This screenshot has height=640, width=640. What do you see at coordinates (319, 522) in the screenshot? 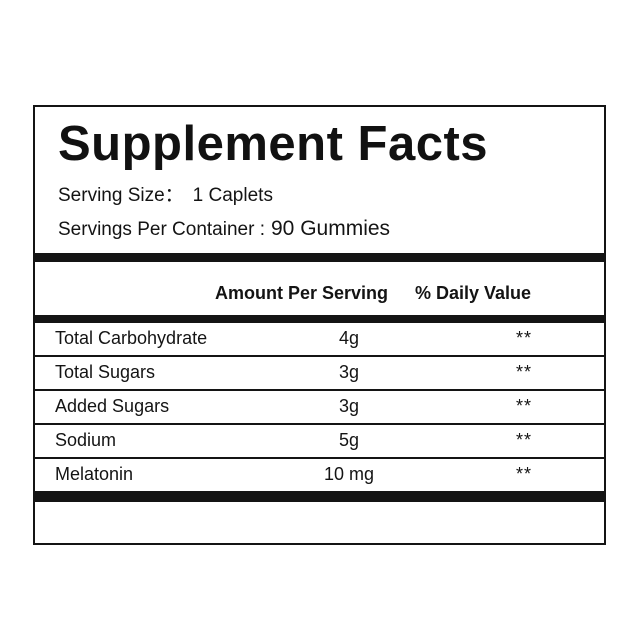
I see `footnote-area` at bounding box center [319, 522].